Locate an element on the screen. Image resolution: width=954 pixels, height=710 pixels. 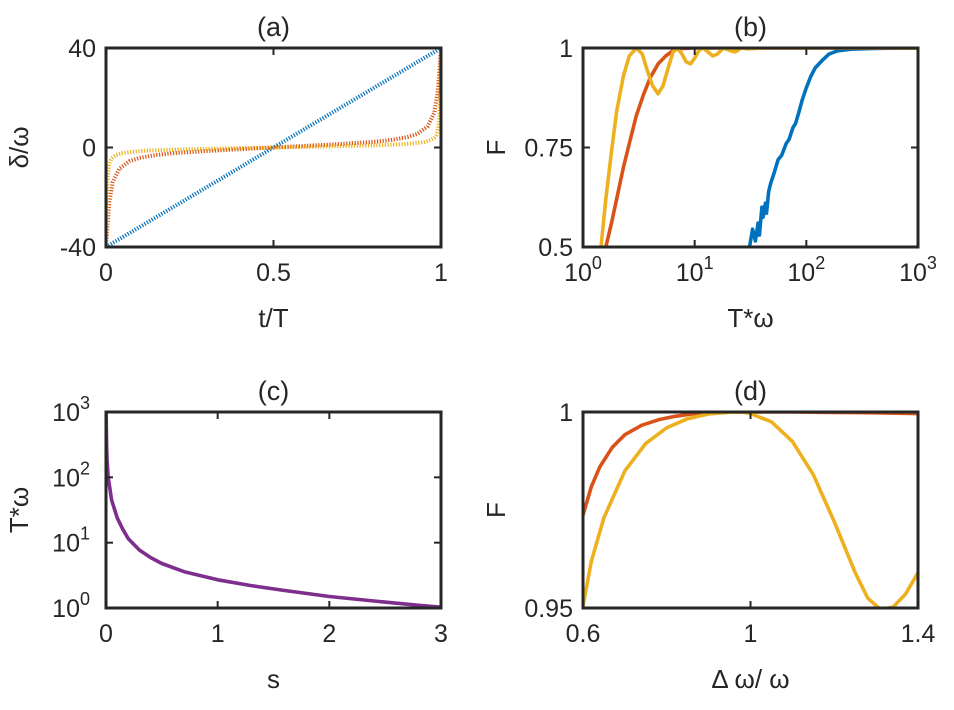
x-tick-label: 10² is located at coordinates (806, 270).